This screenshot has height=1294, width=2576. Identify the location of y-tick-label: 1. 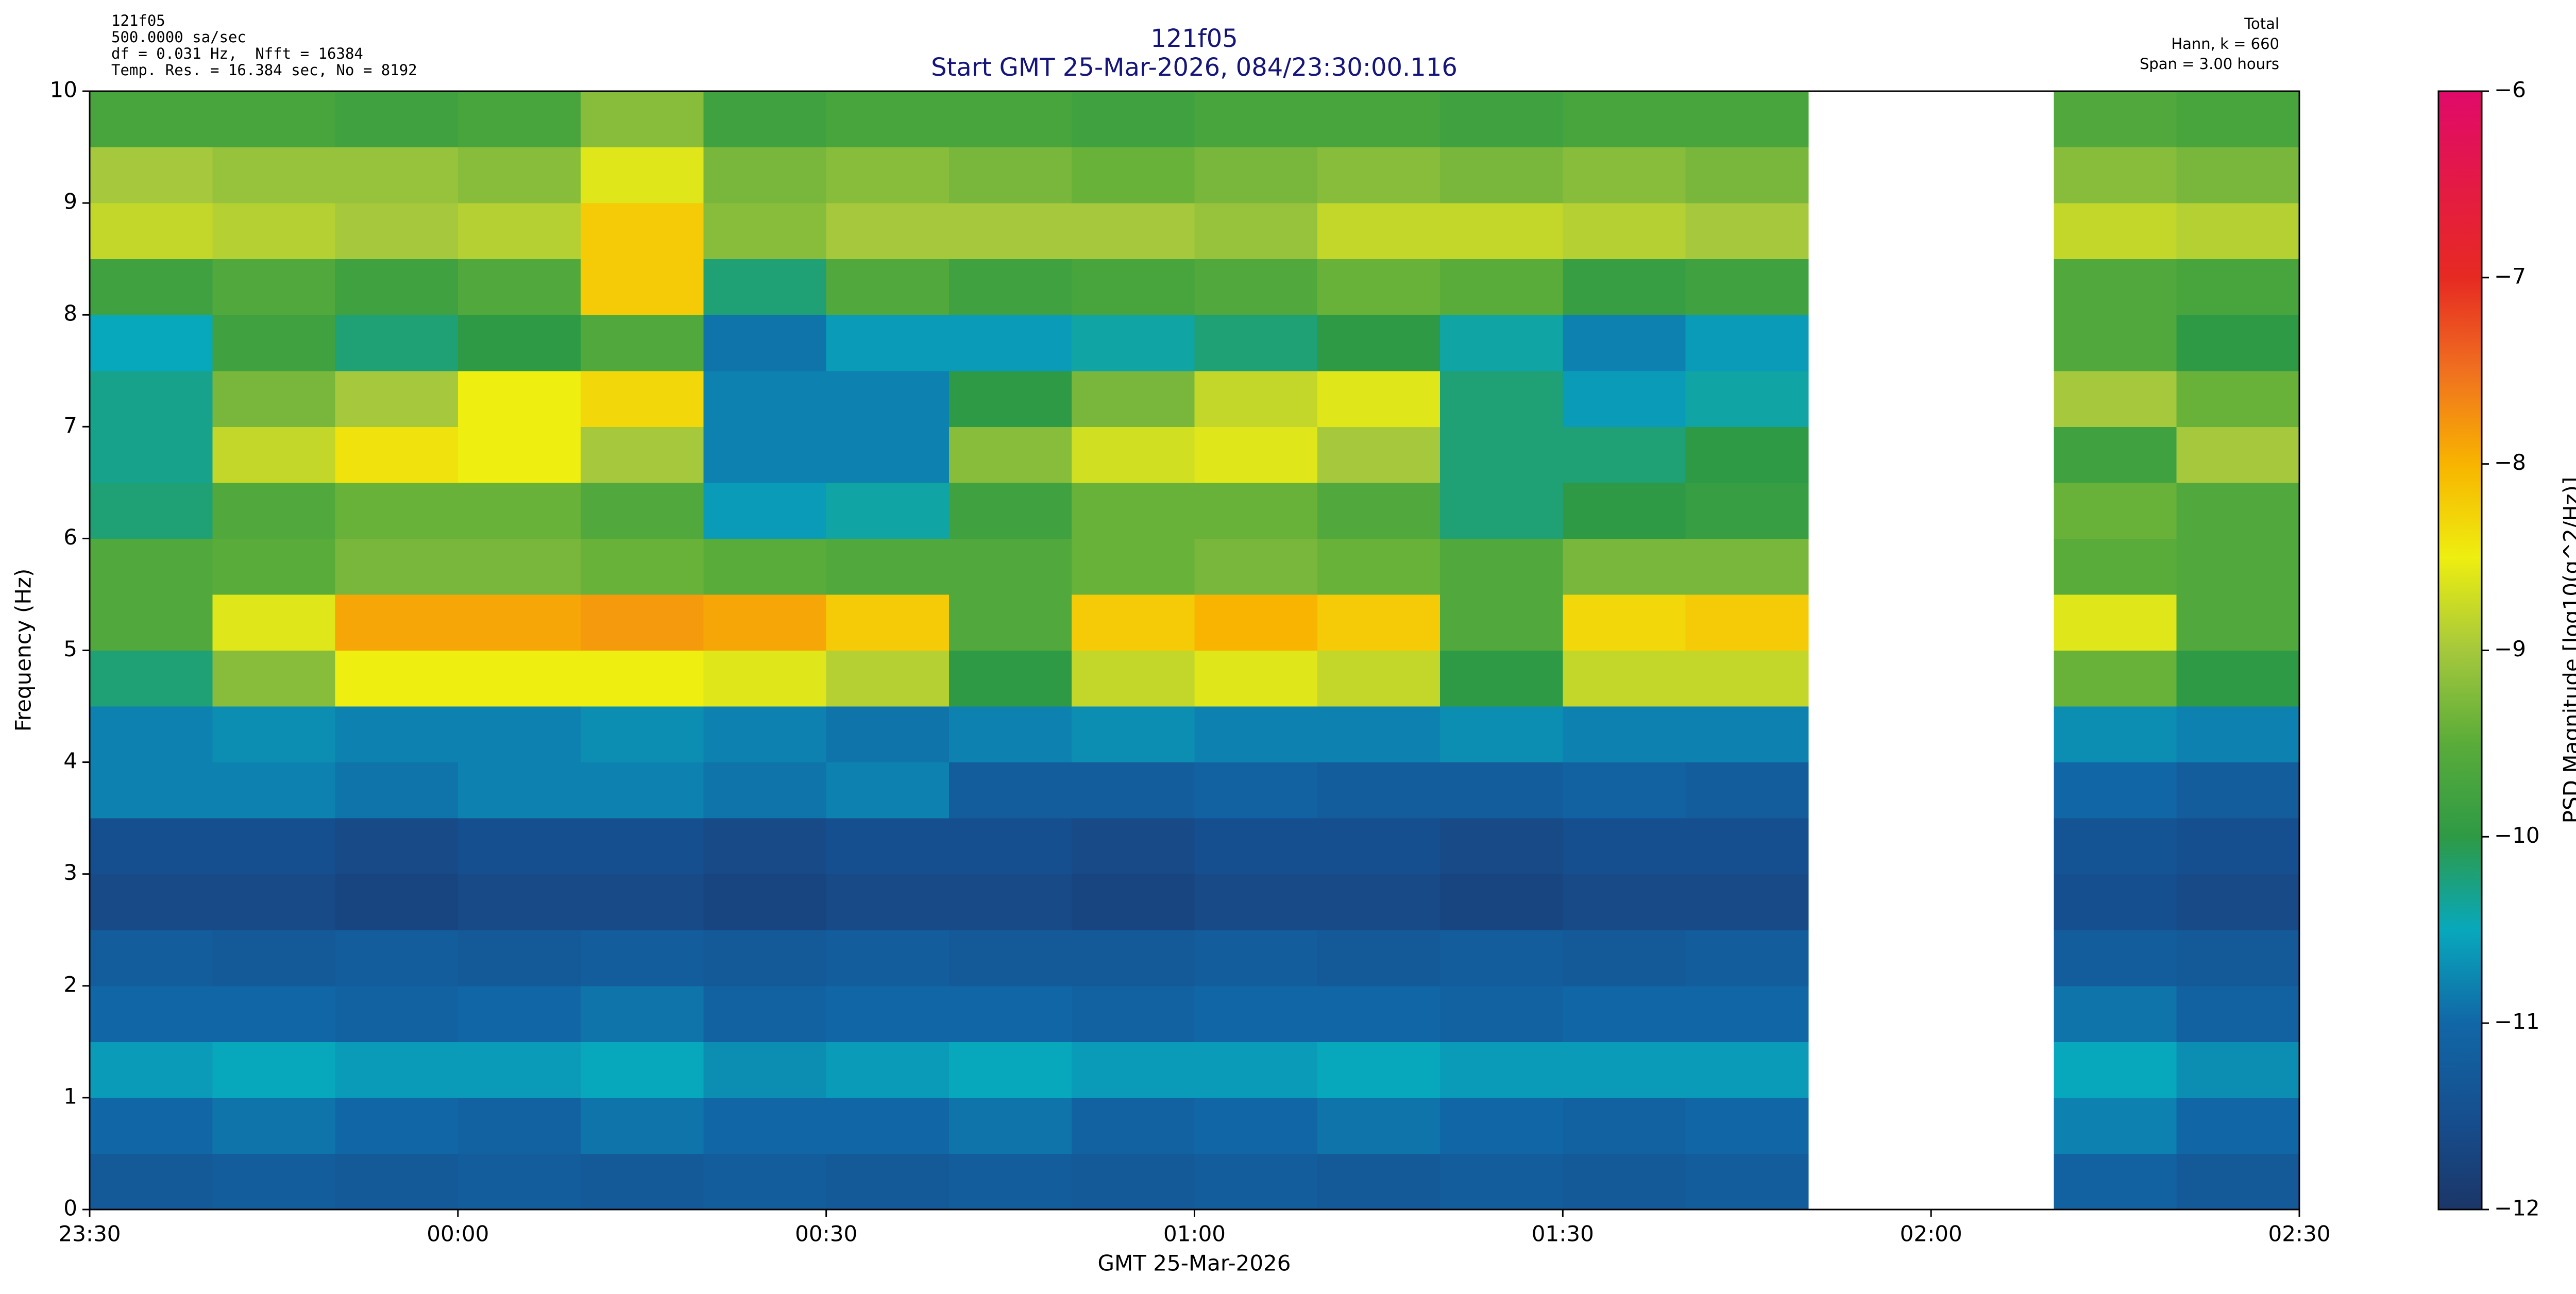
(70, 1096).